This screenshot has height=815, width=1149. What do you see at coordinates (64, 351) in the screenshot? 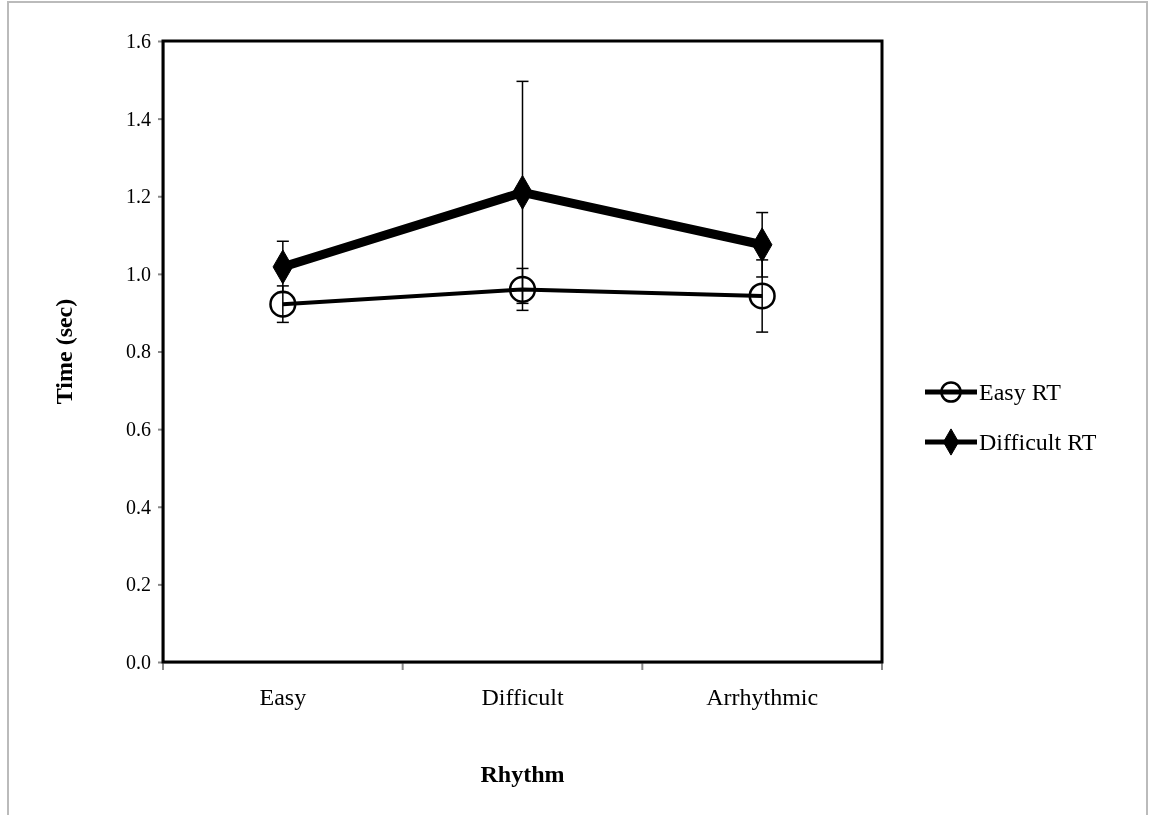
I see `y-axis-title: Time (sec)` at bounding box center [64, 351].